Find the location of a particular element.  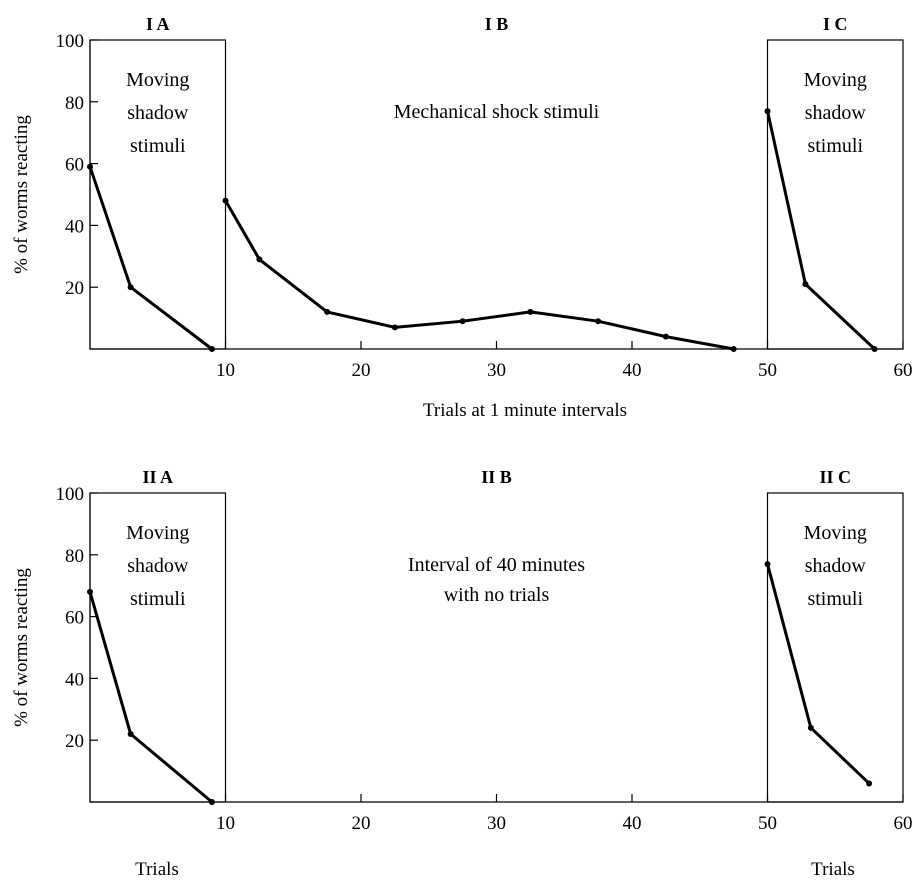

section-title: I A is located at coordinates (158, 24).